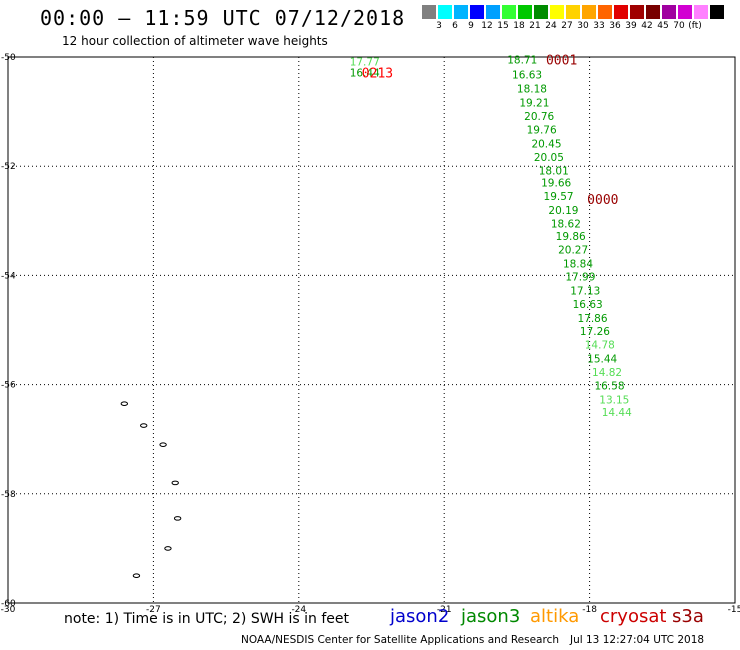  Describe the element at coordinates (471, 26) in the screenshot. I see `legend-label: 9` at that location.